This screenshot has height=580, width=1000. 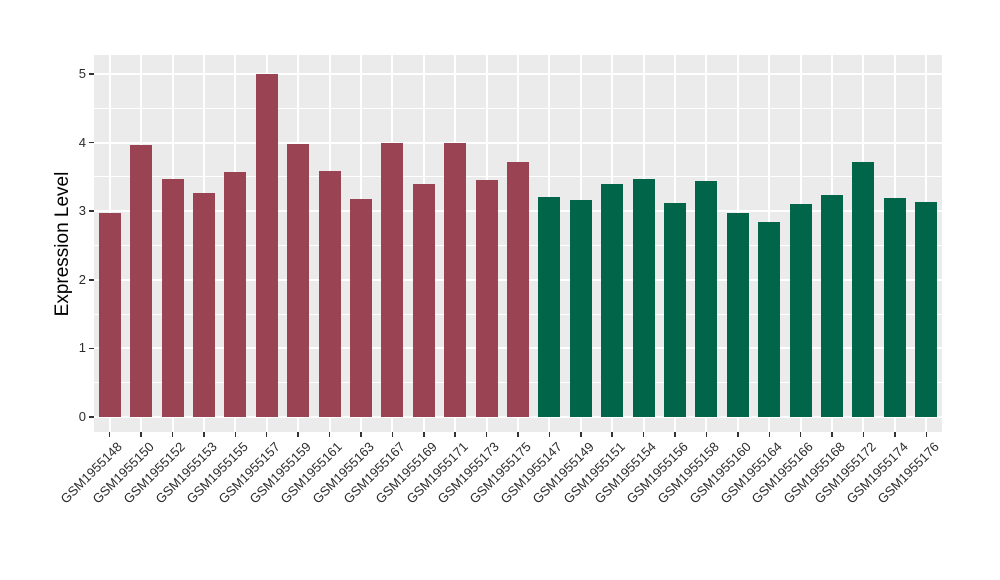 I want to click on bar-GSM1955167, so click(x=392, y=279).